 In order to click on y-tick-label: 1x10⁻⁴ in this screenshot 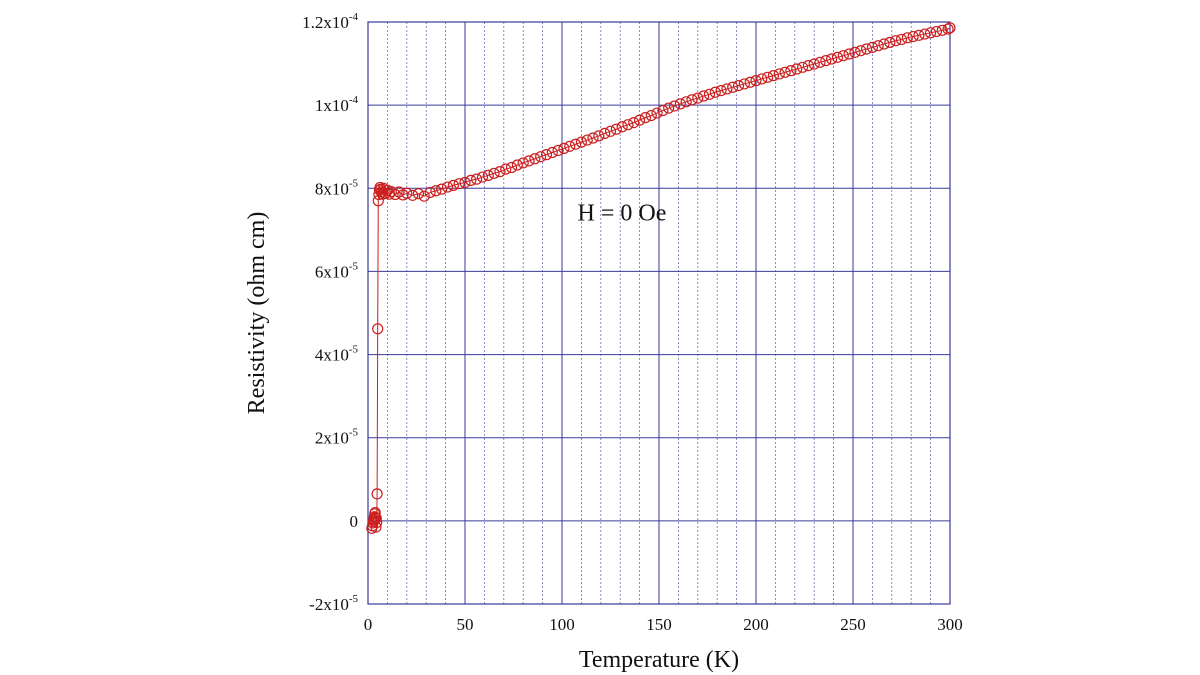, I will do `click(337, 104)`.